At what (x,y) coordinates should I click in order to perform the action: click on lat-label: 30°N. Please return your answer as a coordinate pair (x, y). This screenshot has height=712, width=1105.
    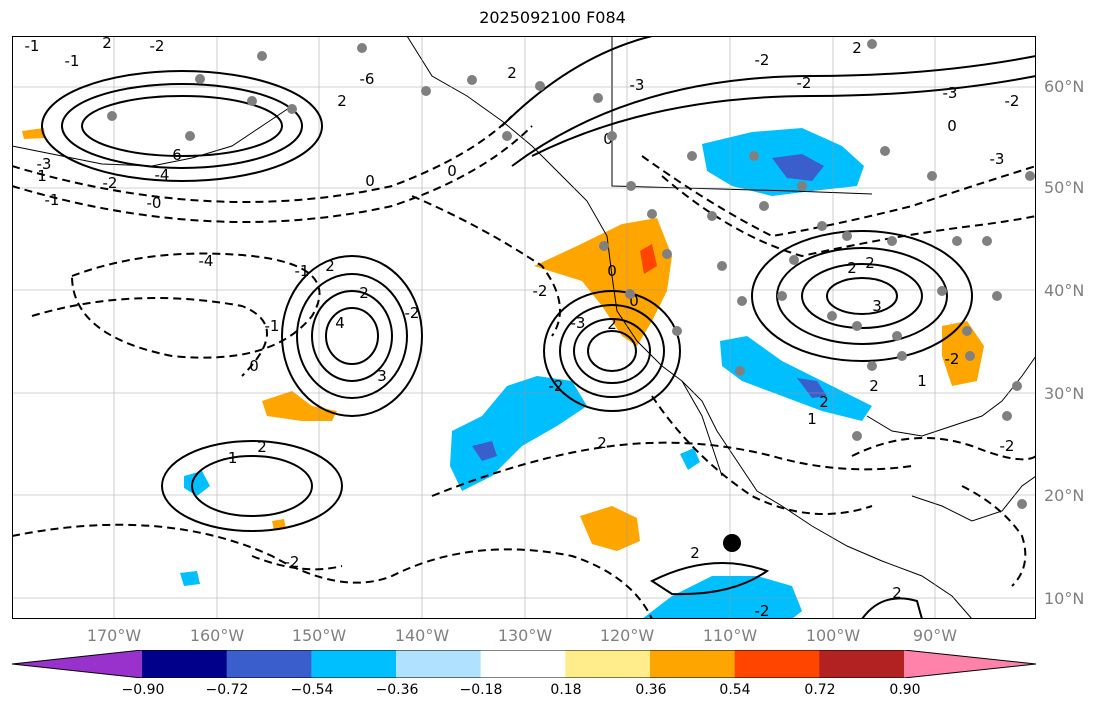
    Looking at the image, I should click on (1064, 393).